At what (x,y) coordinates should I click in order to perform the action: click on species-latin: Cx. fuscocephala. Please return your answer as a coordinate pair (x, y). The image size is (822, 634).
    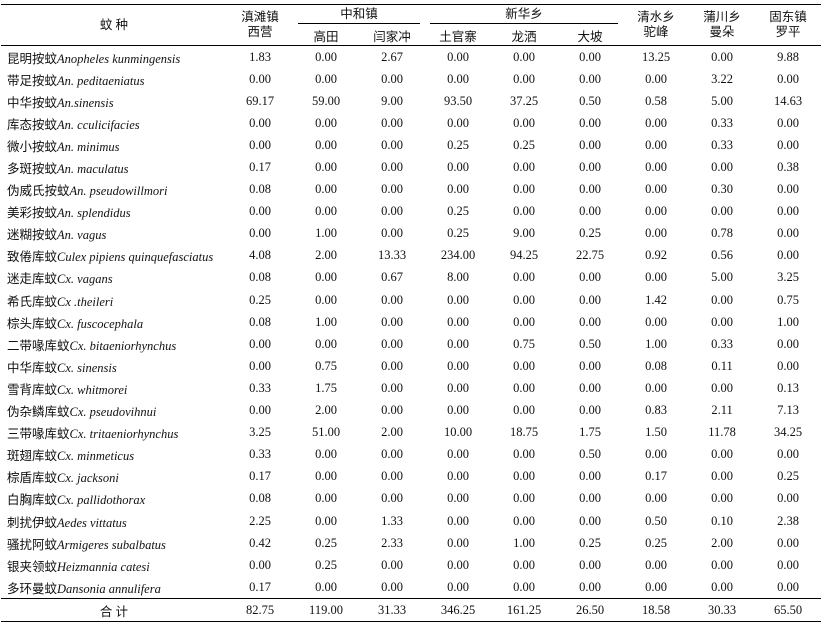
    Looking at the image, I should click on (100, 323).